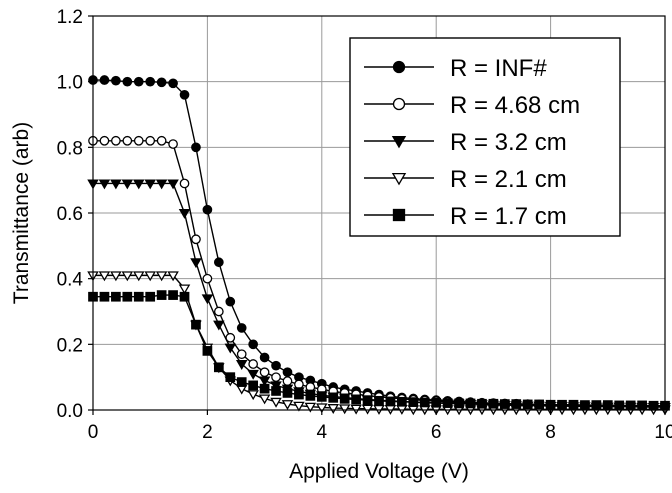 The width and height of the screenshot is (672, 493). What do you see at coordinates (515, 105) in the screenshot?
I see `legend-label: R = 4.68 cm` at bounding box center [515, 105].